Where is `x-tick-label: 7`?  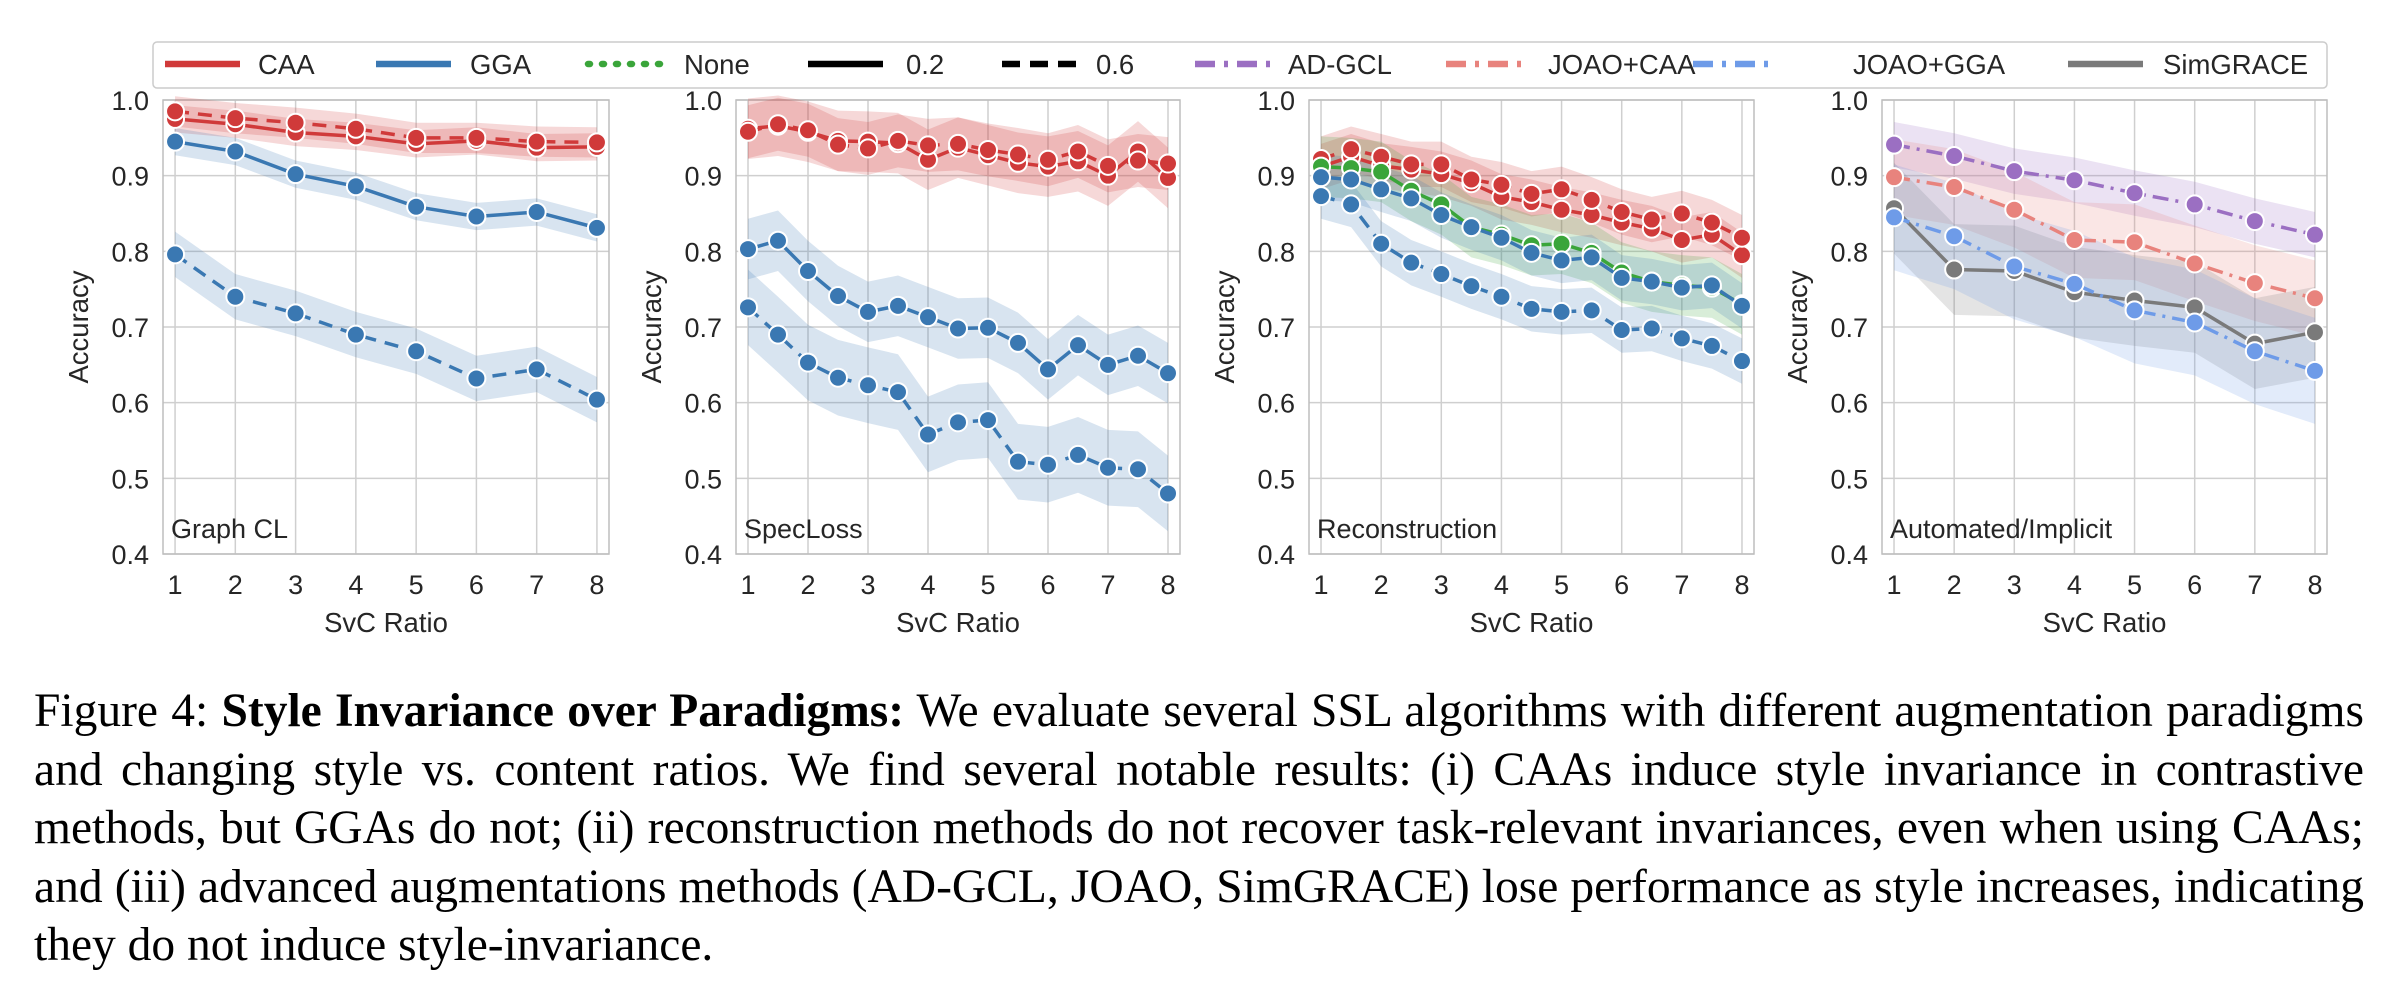 x-tick-label: 7 is located at coordinates (536, 585).